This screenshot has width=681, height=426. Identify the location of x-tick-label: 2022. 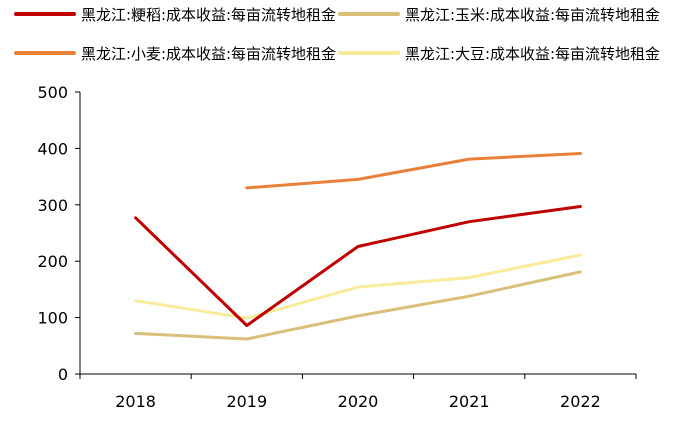
(580, 401).